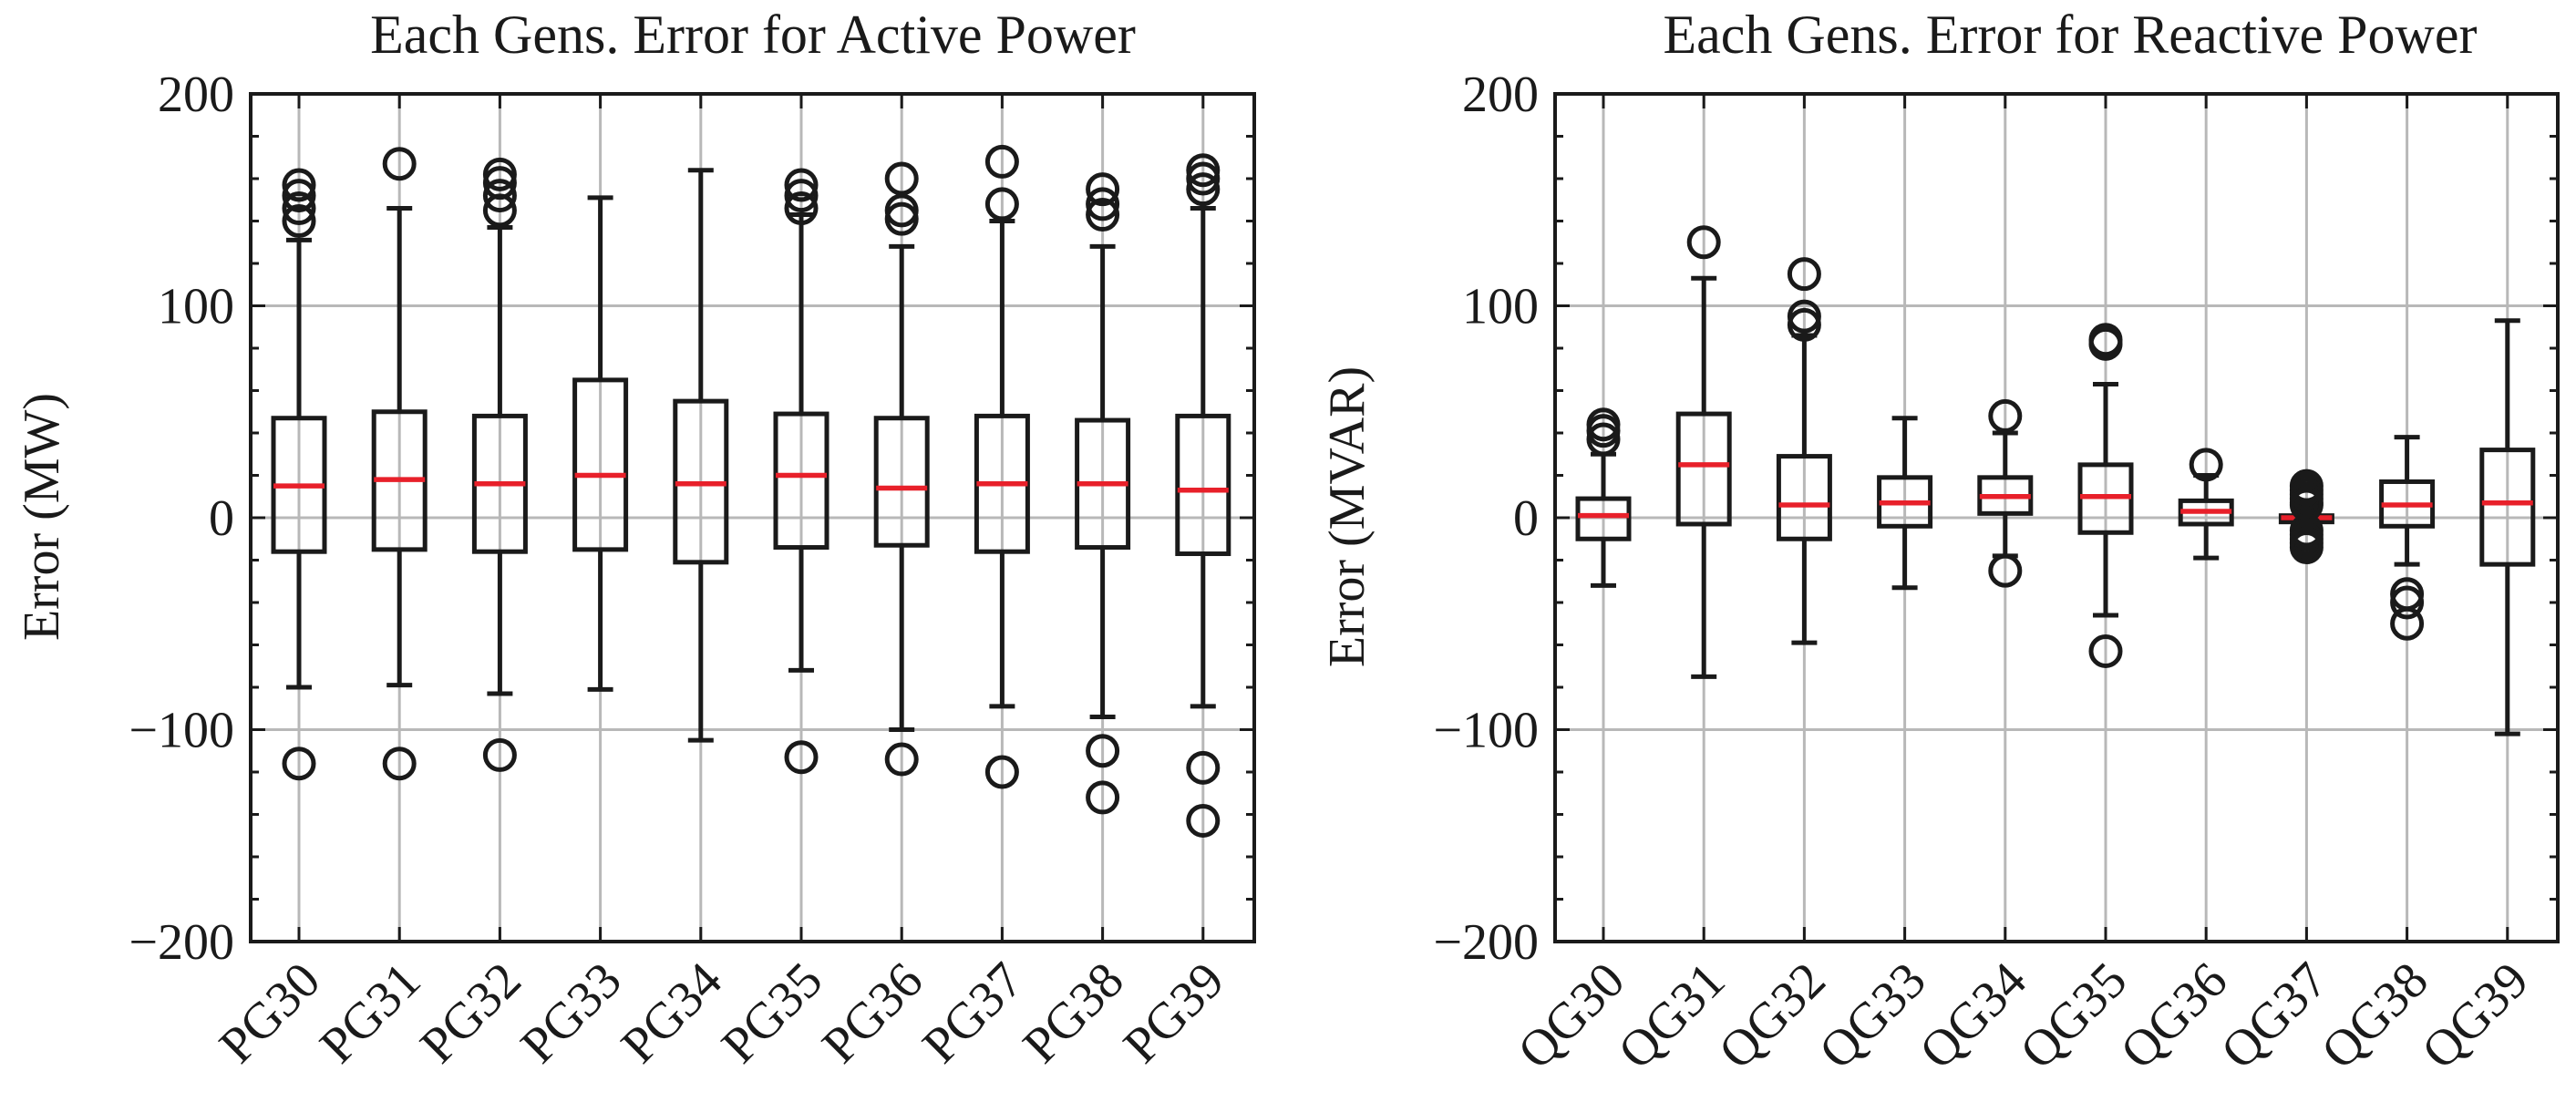 The height and width of the screenshot is (1102, 2576). Describe the element at coordinates (1572, 1016) in the screenshot. I see `x-tick-label: QG30` at that location.